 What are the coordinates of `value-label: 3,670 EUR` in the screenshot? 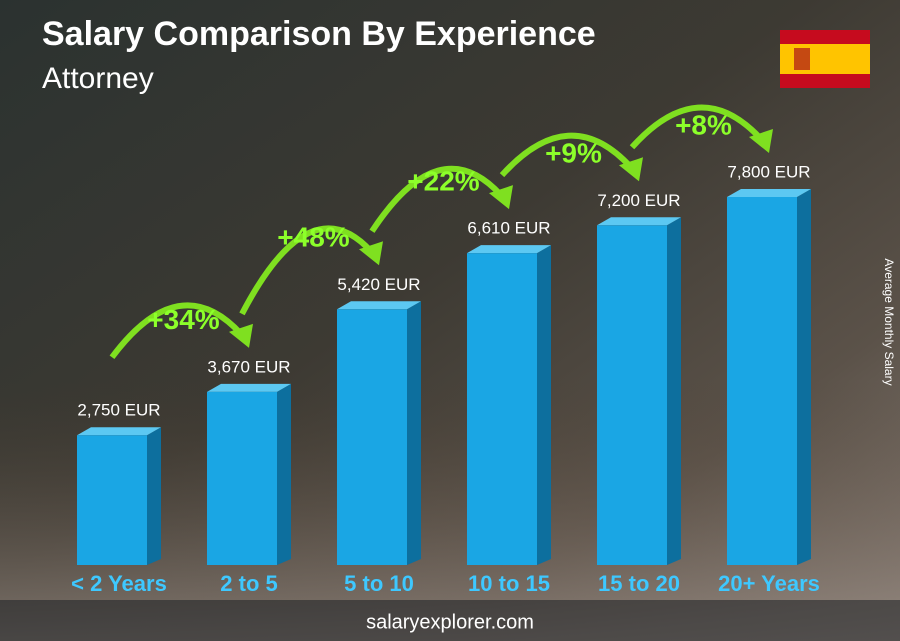 It's located at (248, 366).